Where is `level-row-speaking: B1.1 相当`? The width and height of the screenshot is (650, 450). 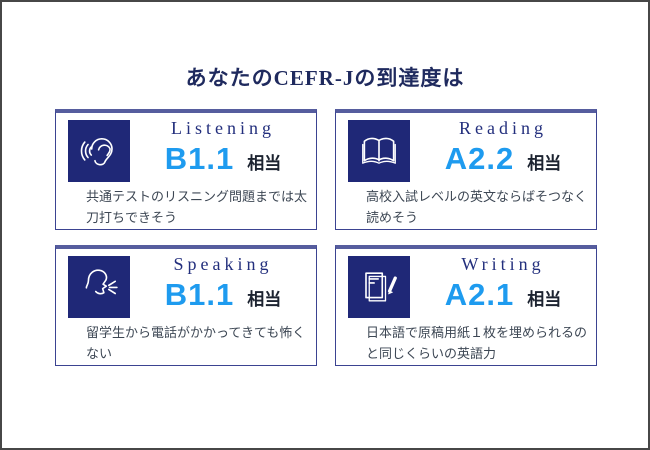
level-row-speaking: B1.1 相当 is located at coordinates (223, 295).